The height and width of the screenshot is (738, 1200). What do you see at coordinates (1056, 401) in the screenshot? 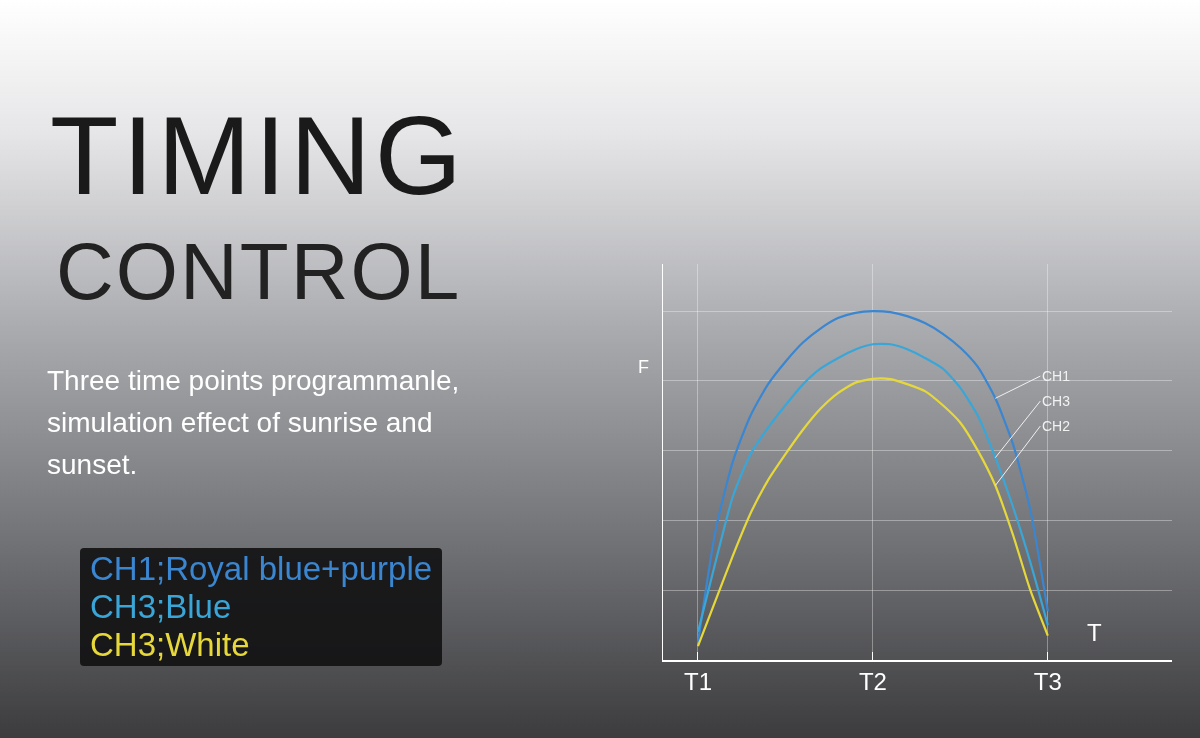
I see `text: CH3` at bounding box center [1056, 401].